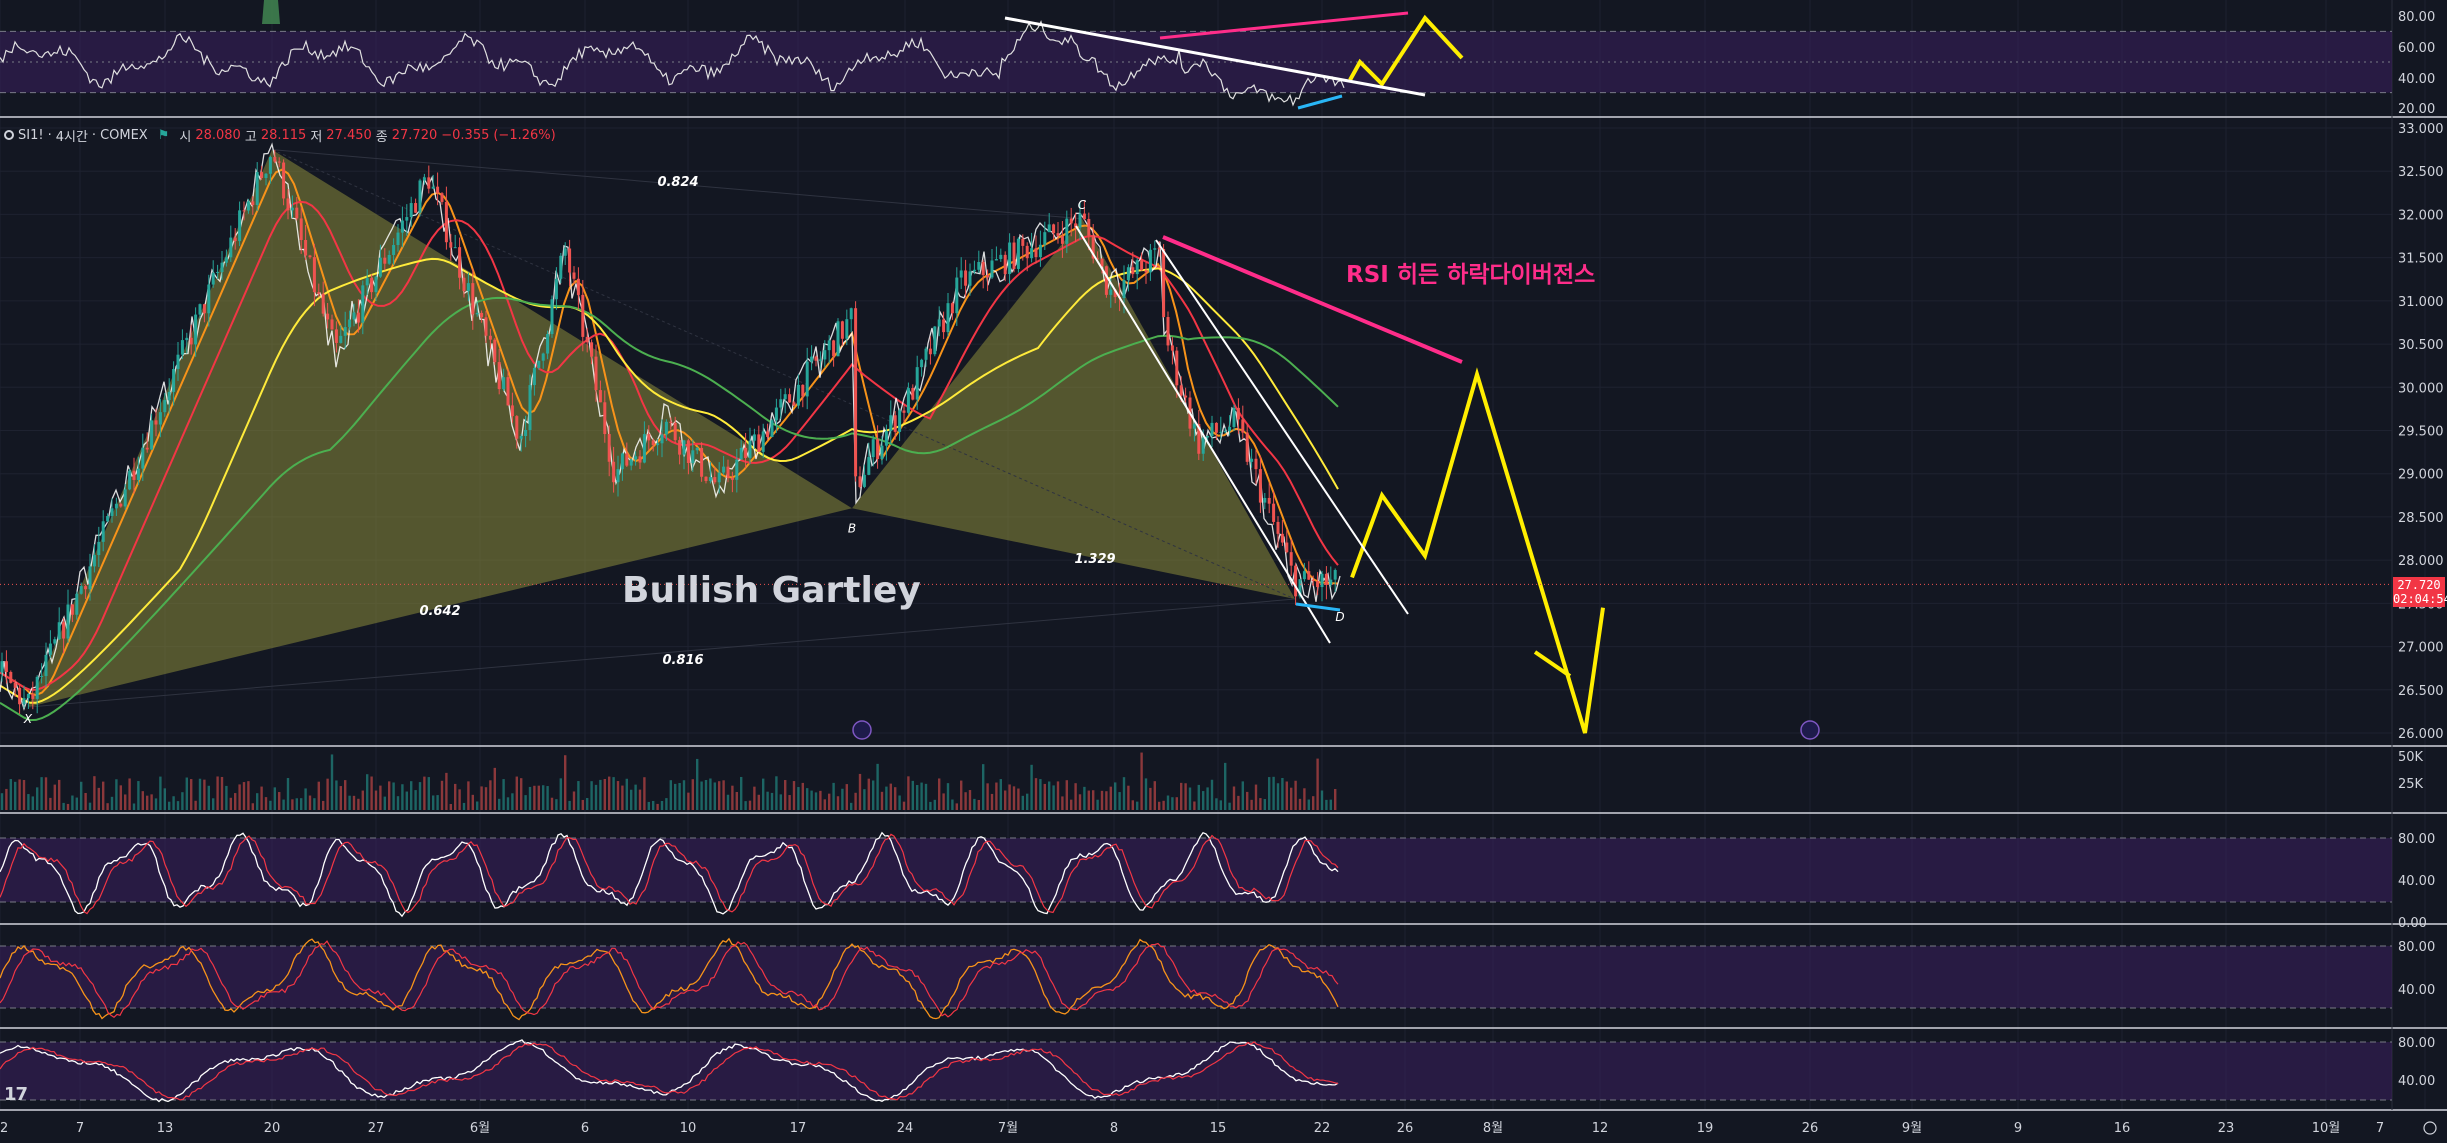  Describe the element at coordinates (2421, 734) in the screenshot. I see `price-tick-label: 26.000` at that location.